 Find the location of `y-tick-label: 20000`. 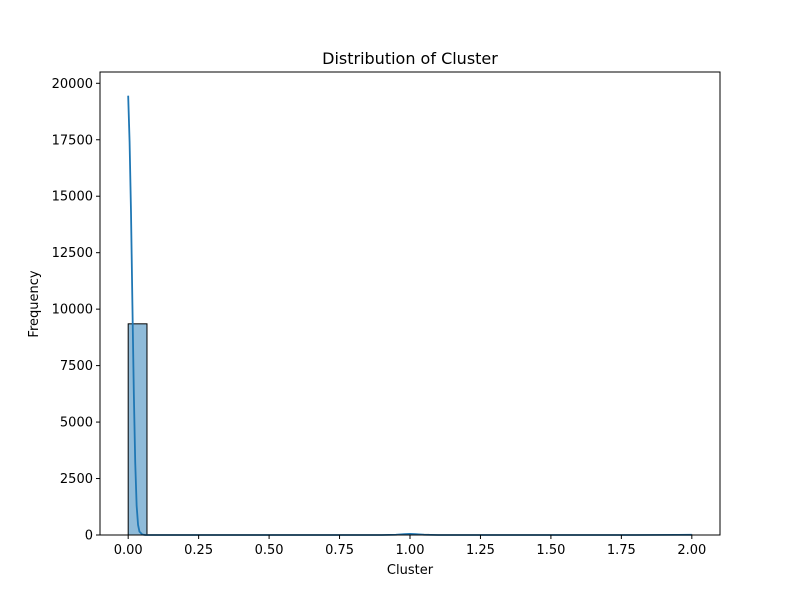

y-tick-label: 20000 is located at coordinates (72, 84).